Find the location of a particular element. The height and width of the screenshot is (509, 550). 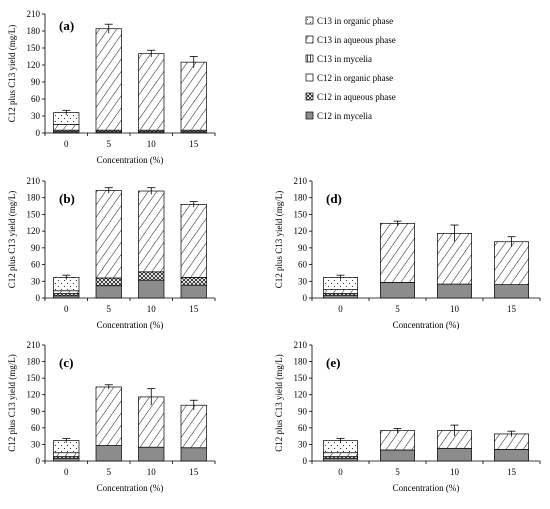

panel-label: (a) is located at coordinates (66, 25).